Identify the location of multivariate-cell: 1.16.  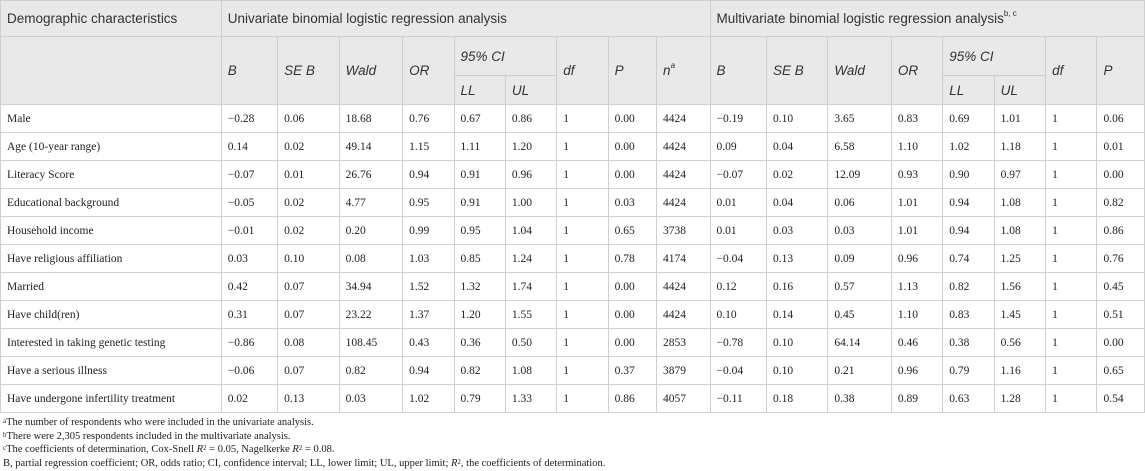
(1020, 370).